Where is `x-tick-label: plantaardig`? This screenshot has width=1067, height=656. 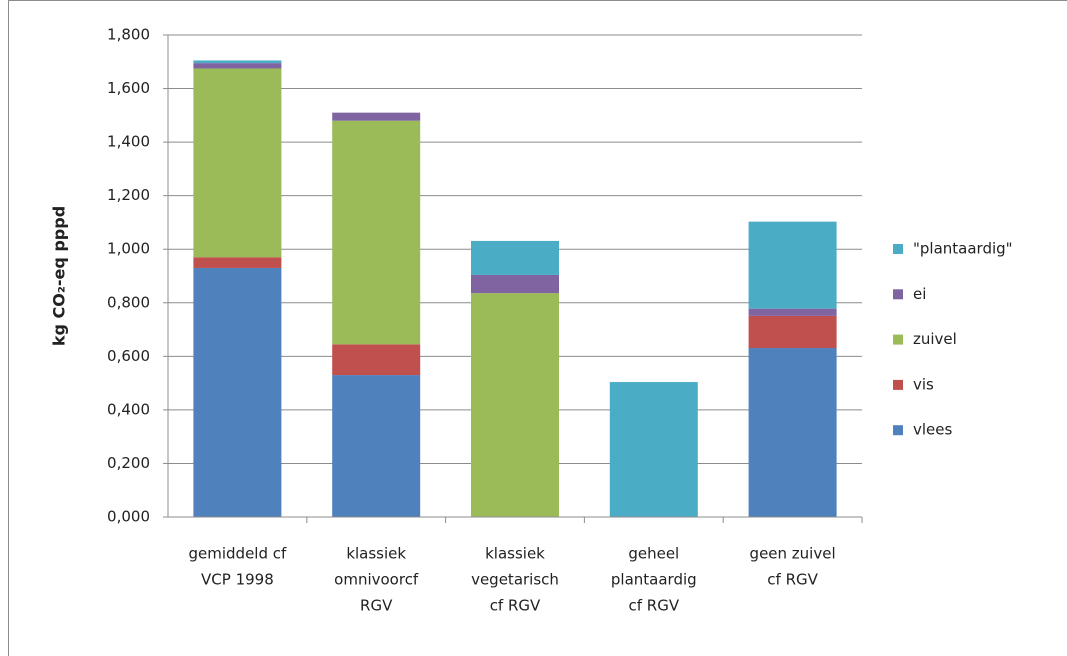
x-tick-label: plantaardig is located at coordinates (654, 580).